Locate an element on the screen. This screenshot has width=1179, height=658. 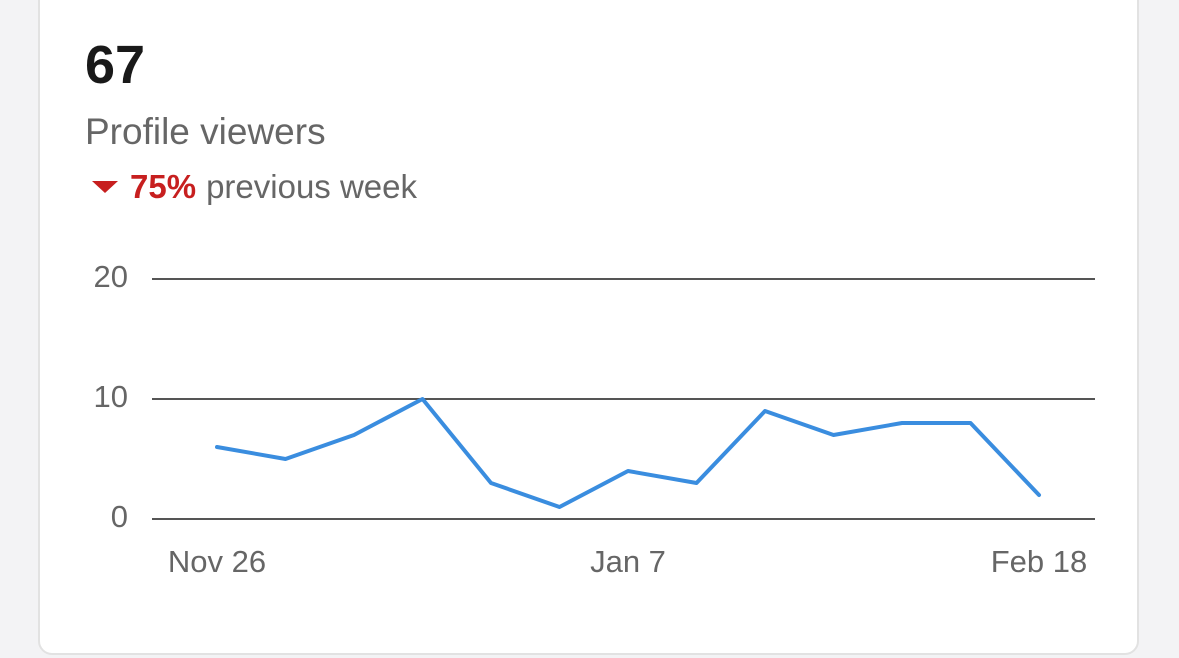
change-text: previous week is located at coordinates (312, 186).